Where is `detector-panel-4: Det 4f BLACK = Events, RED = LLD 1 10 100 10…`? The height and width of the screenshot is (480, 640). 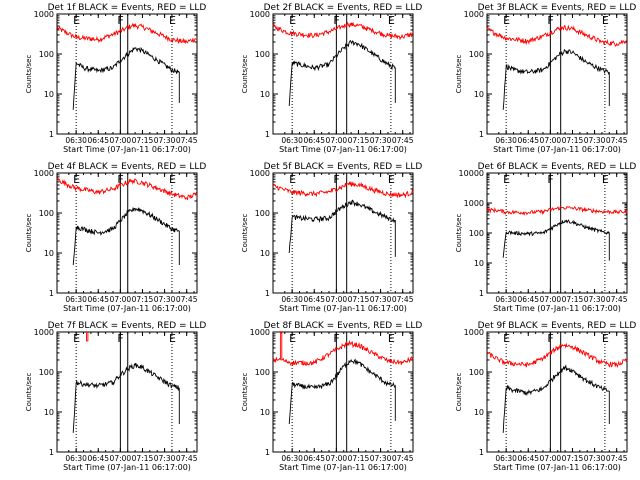
detector-panel-4: Det 4f BLACK = Events, RED = LLD 1 10 100 10… is located at coordinates (115, 237).